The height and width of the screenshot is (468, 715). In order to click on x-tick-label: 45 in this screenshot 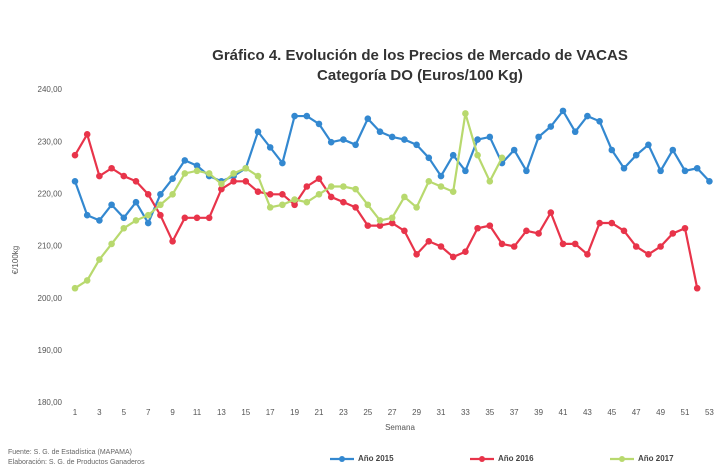, I will do `click(611, 412)`.